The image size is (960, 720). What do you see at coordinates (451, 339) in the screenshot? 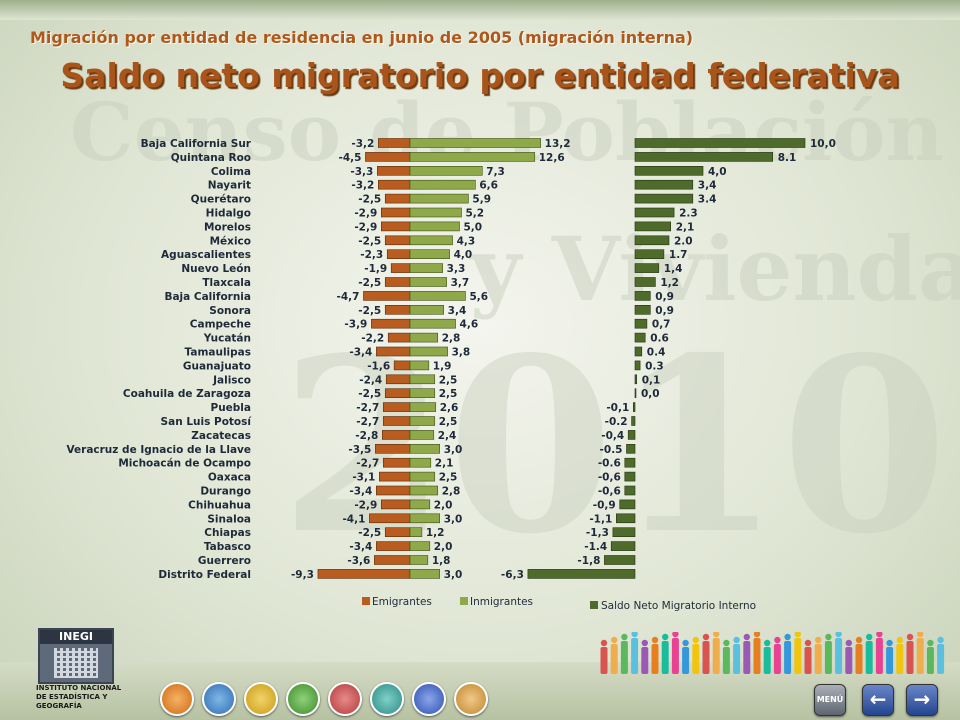
I see `inmigrantes-value-label: 2,8` at bounding box center [451, 339].